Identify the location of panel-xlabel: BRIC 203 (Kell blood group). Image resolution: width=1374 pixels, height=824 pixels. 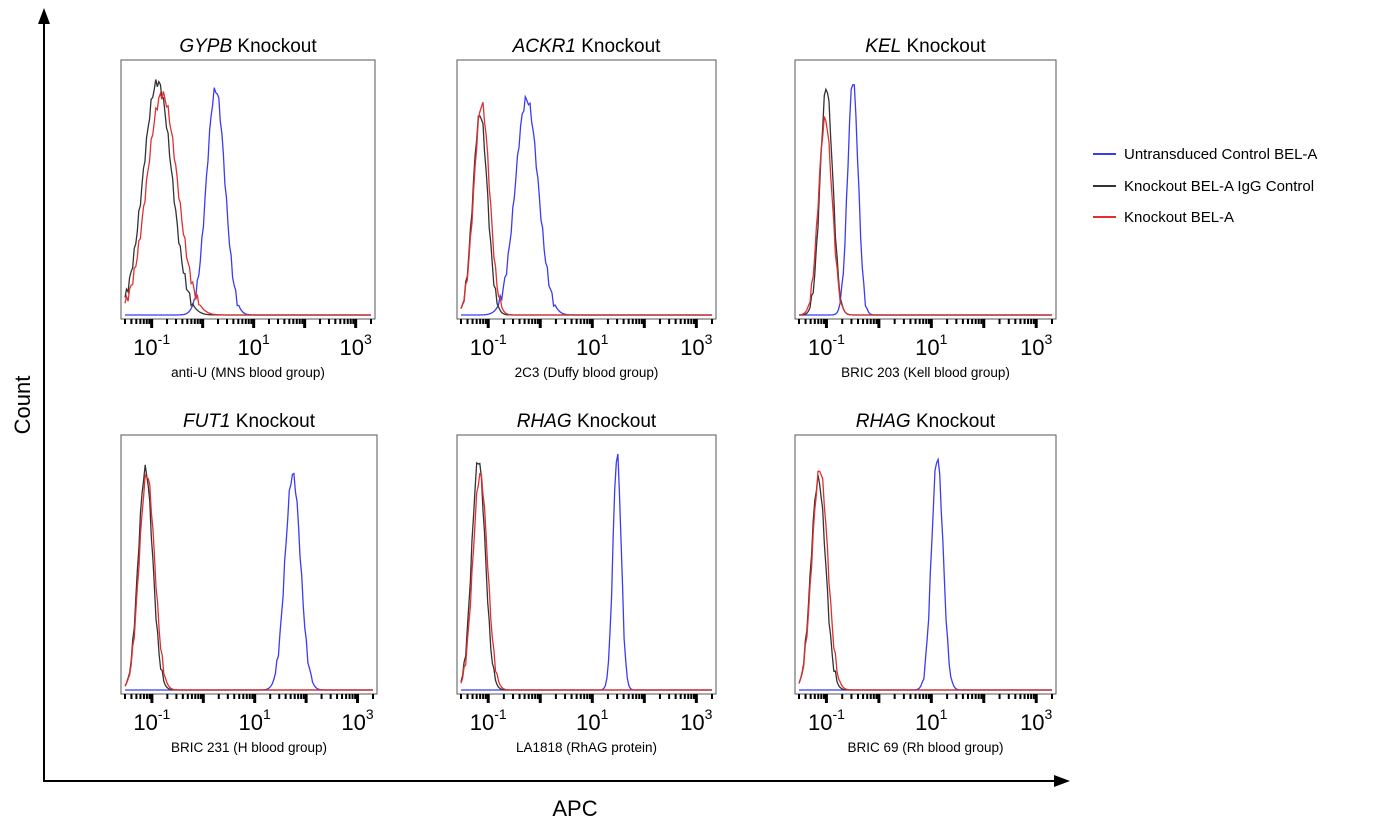
(925, 372).